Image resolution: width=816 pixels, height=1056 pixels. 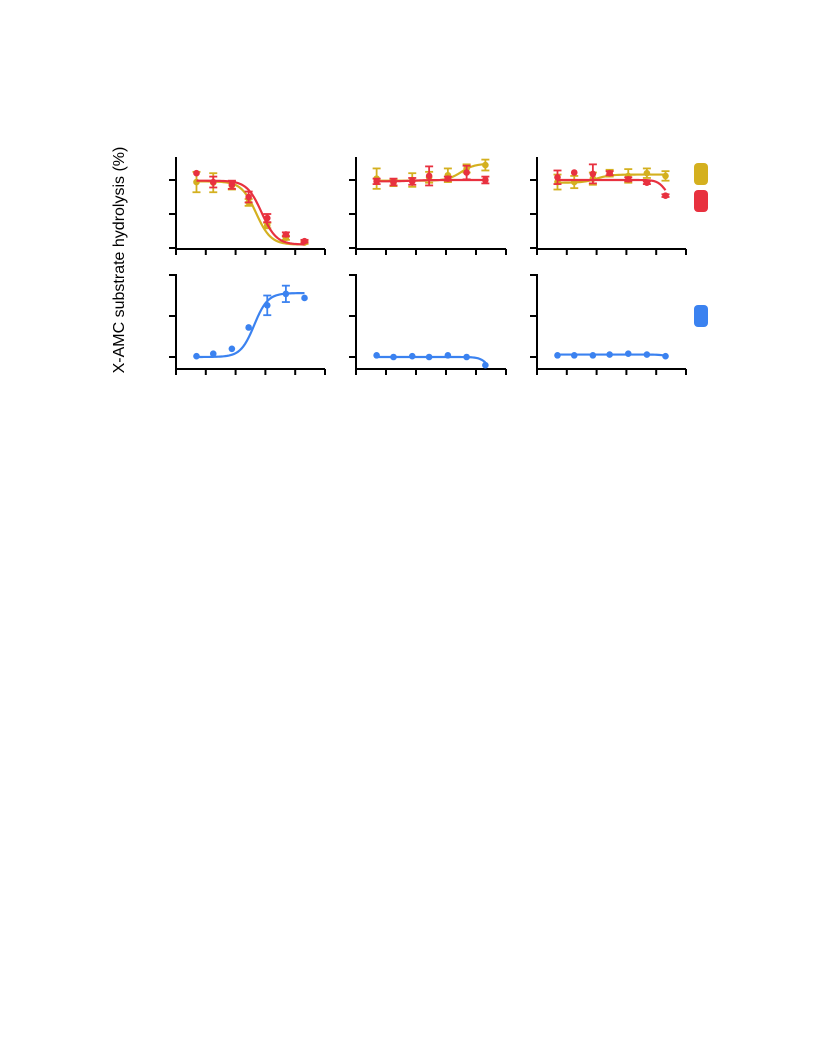 I want to click on chart-panel-top-middle, so click(x=428, y=206).